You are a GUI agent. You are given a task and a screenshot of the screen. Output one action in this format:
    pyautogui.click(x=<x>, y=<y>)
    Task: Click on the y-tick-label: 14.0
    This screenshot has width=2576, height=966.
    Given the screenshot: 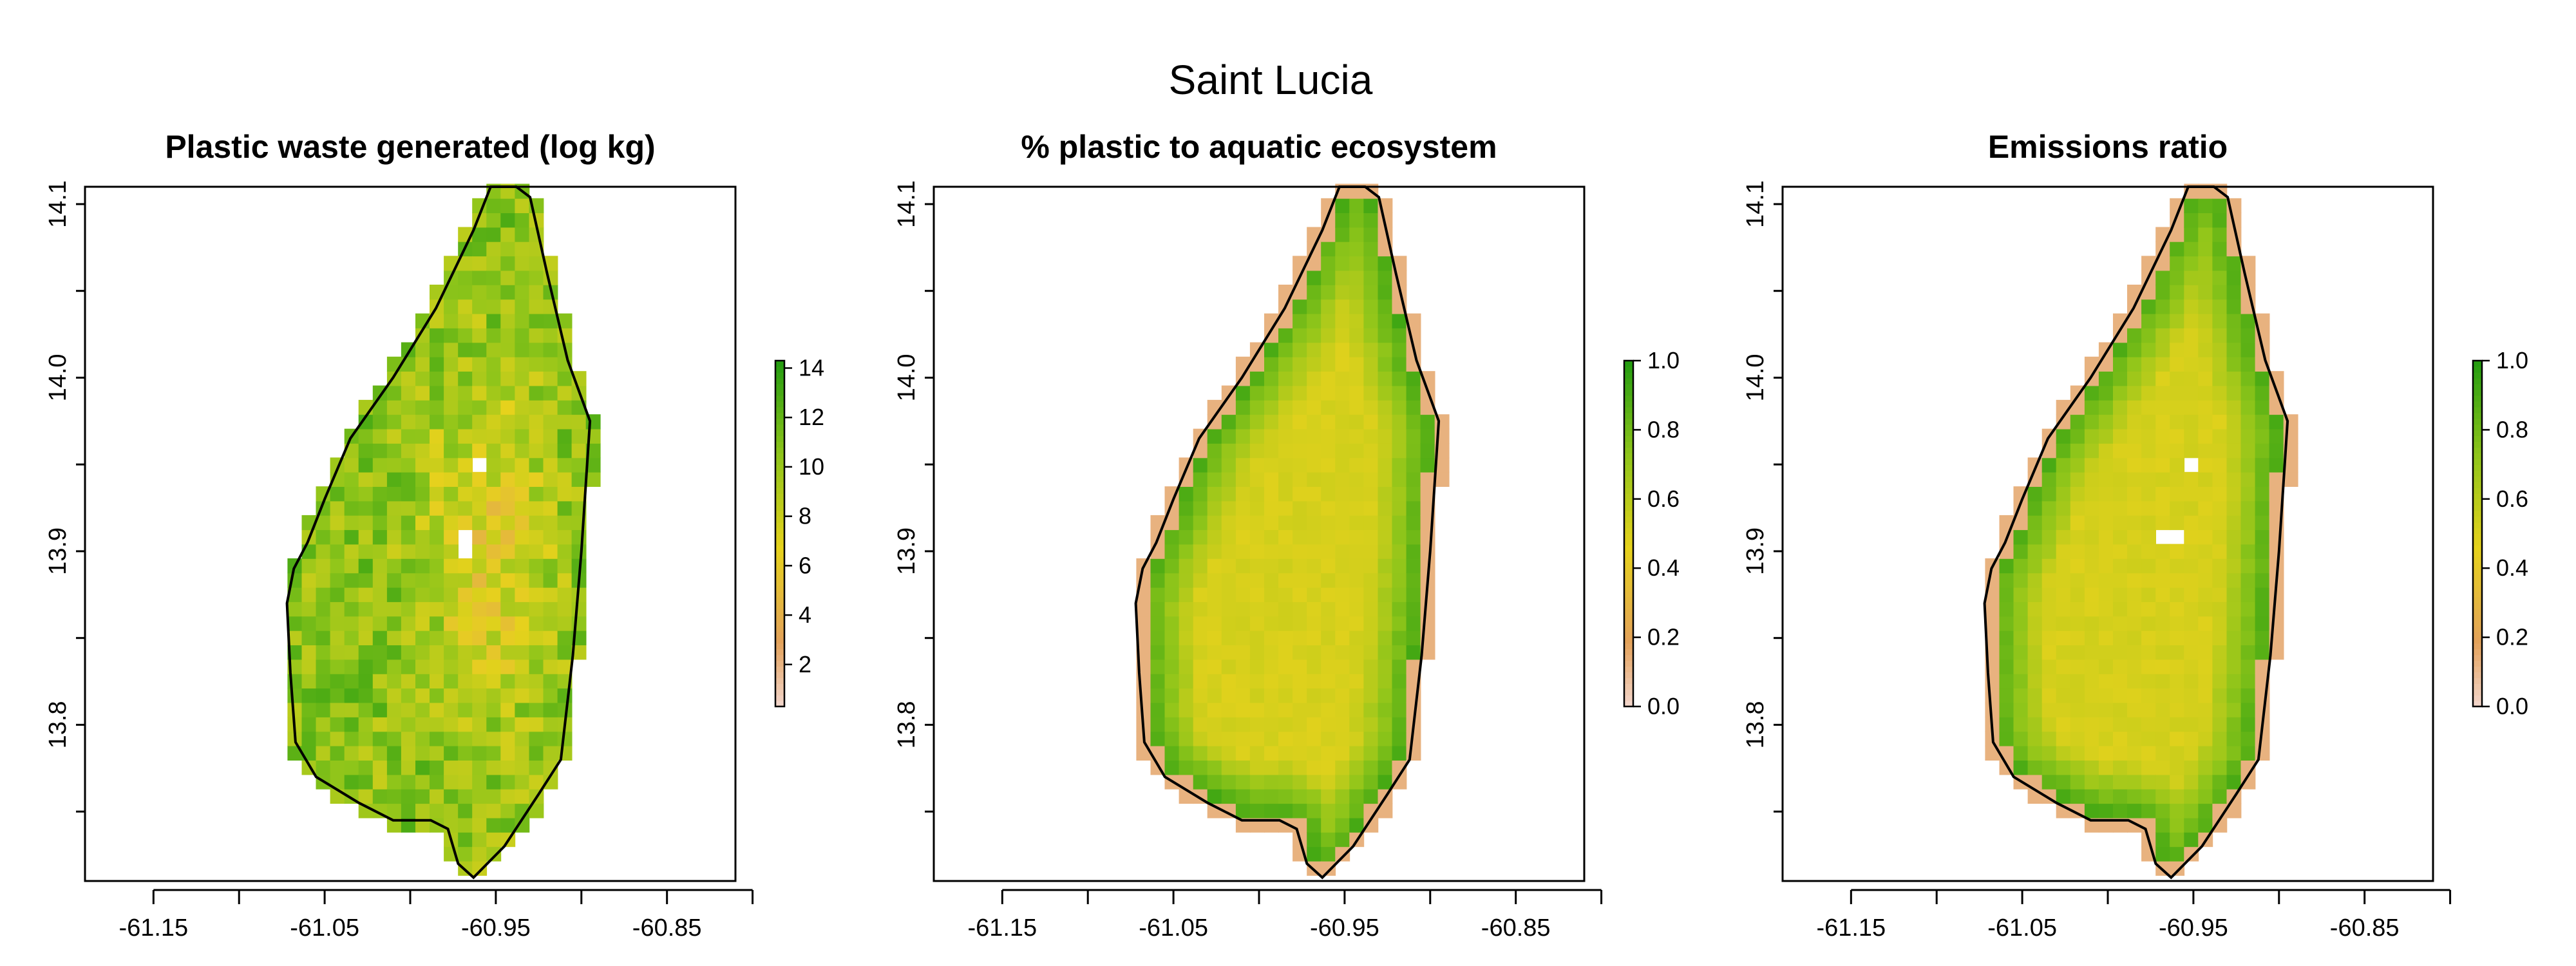 What is the action you would take?
    pyautogui.click(x=907, y=378)
    